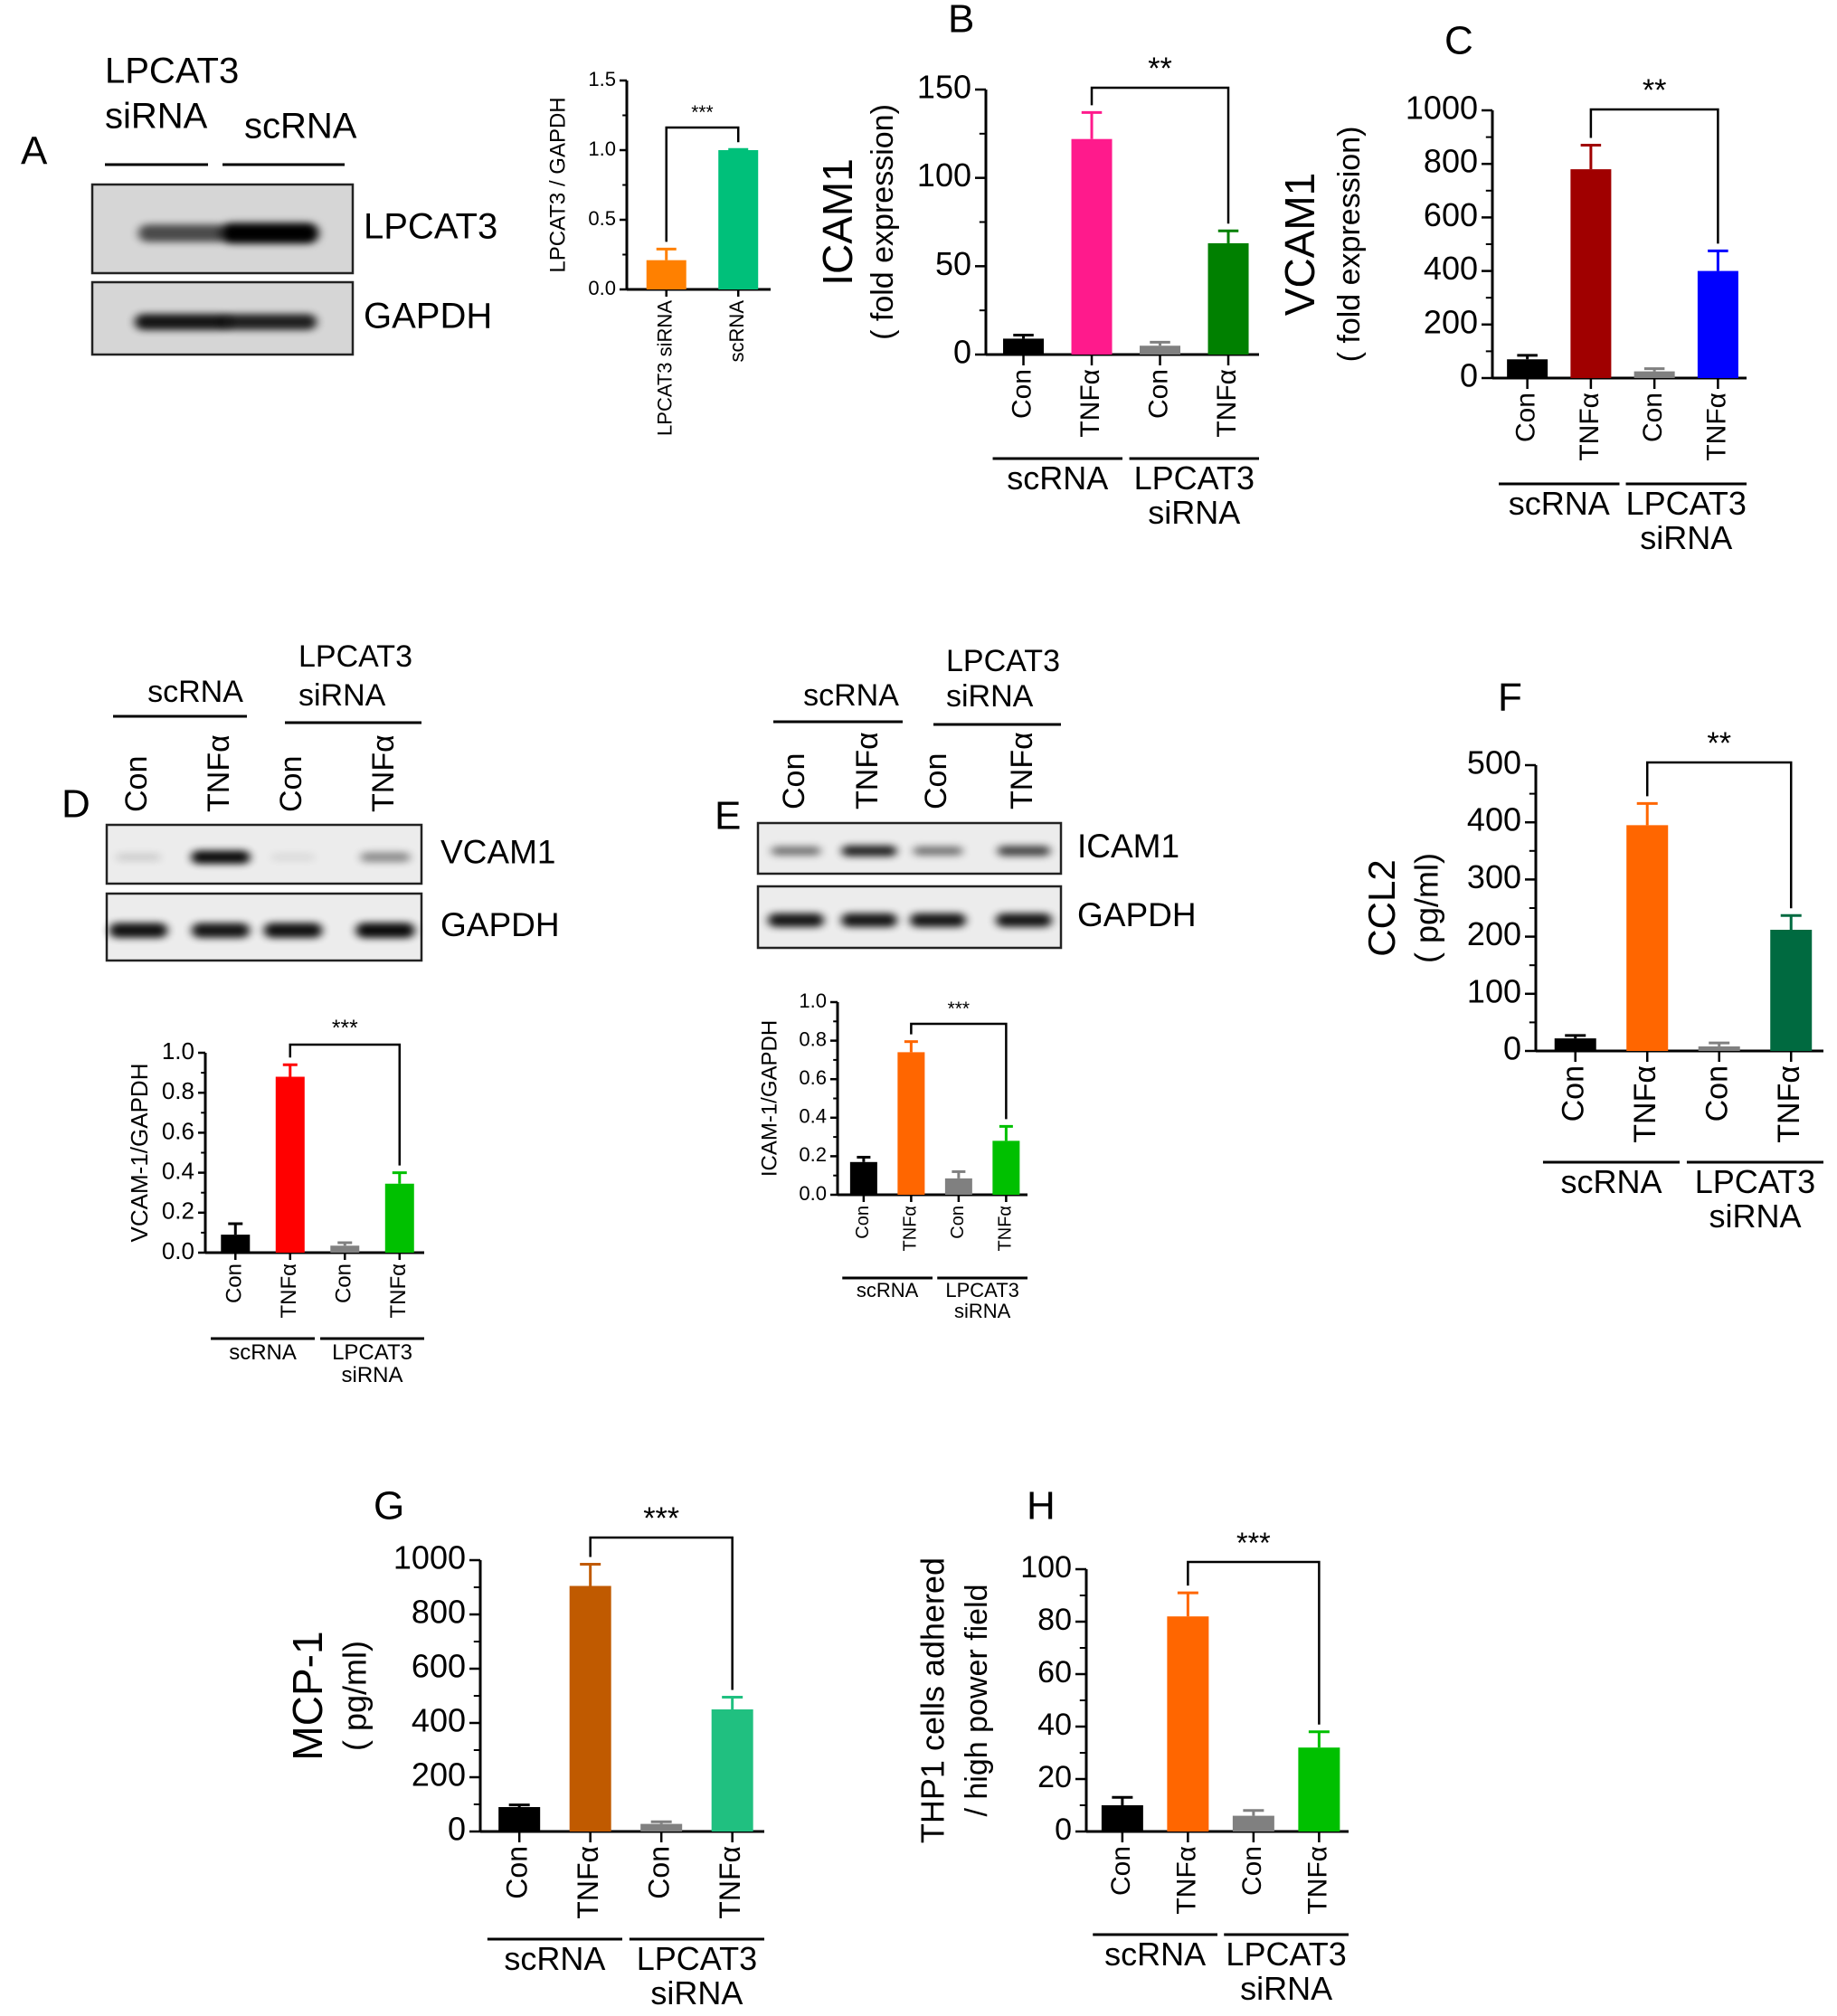 This screenshot has width=1837, height=2016. Describe the element at coordinates (961, 21) in the screenshot. I see `panel-label-B: B` at that location.